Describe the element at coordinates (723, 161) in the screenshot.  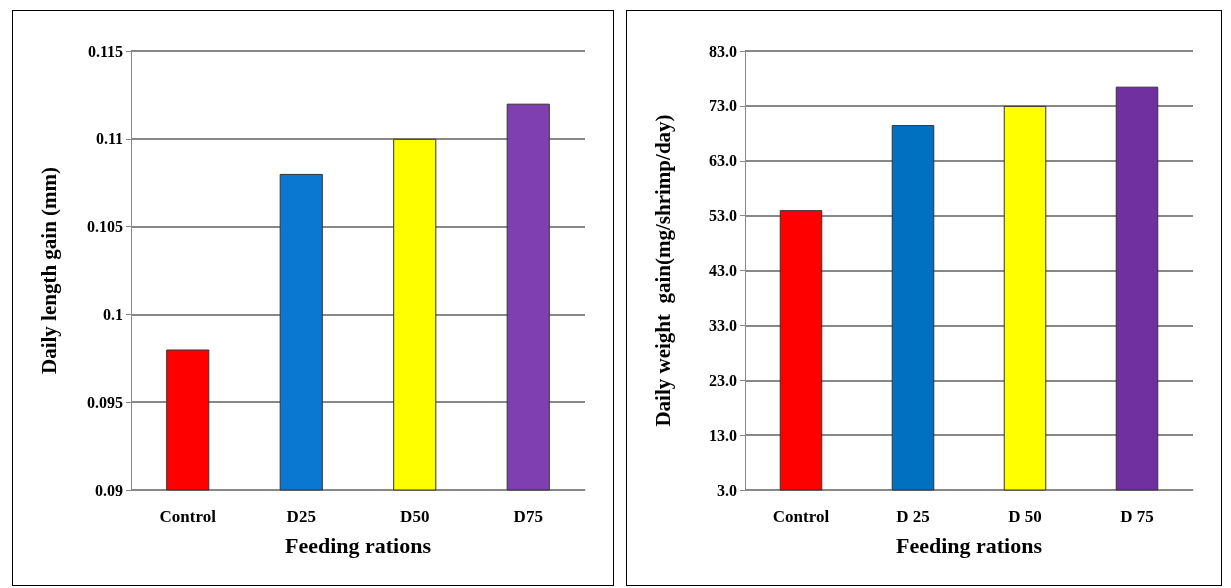
I see `y-tick-label: 63.0` at that location.